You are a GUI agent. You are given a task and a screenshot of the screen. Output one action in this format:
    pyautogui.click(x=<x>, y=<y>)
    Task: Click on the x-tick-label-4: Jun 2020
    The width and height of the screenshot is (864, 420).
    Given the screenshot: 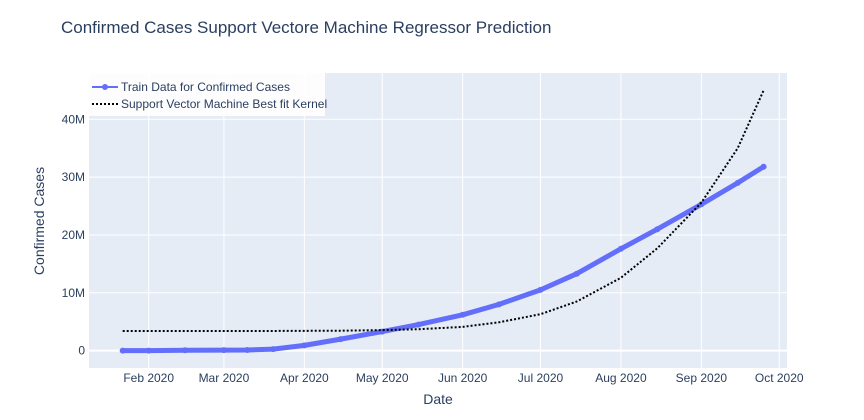 What is the action you would take?
    pyautogui.click(x=463, y=378)
    